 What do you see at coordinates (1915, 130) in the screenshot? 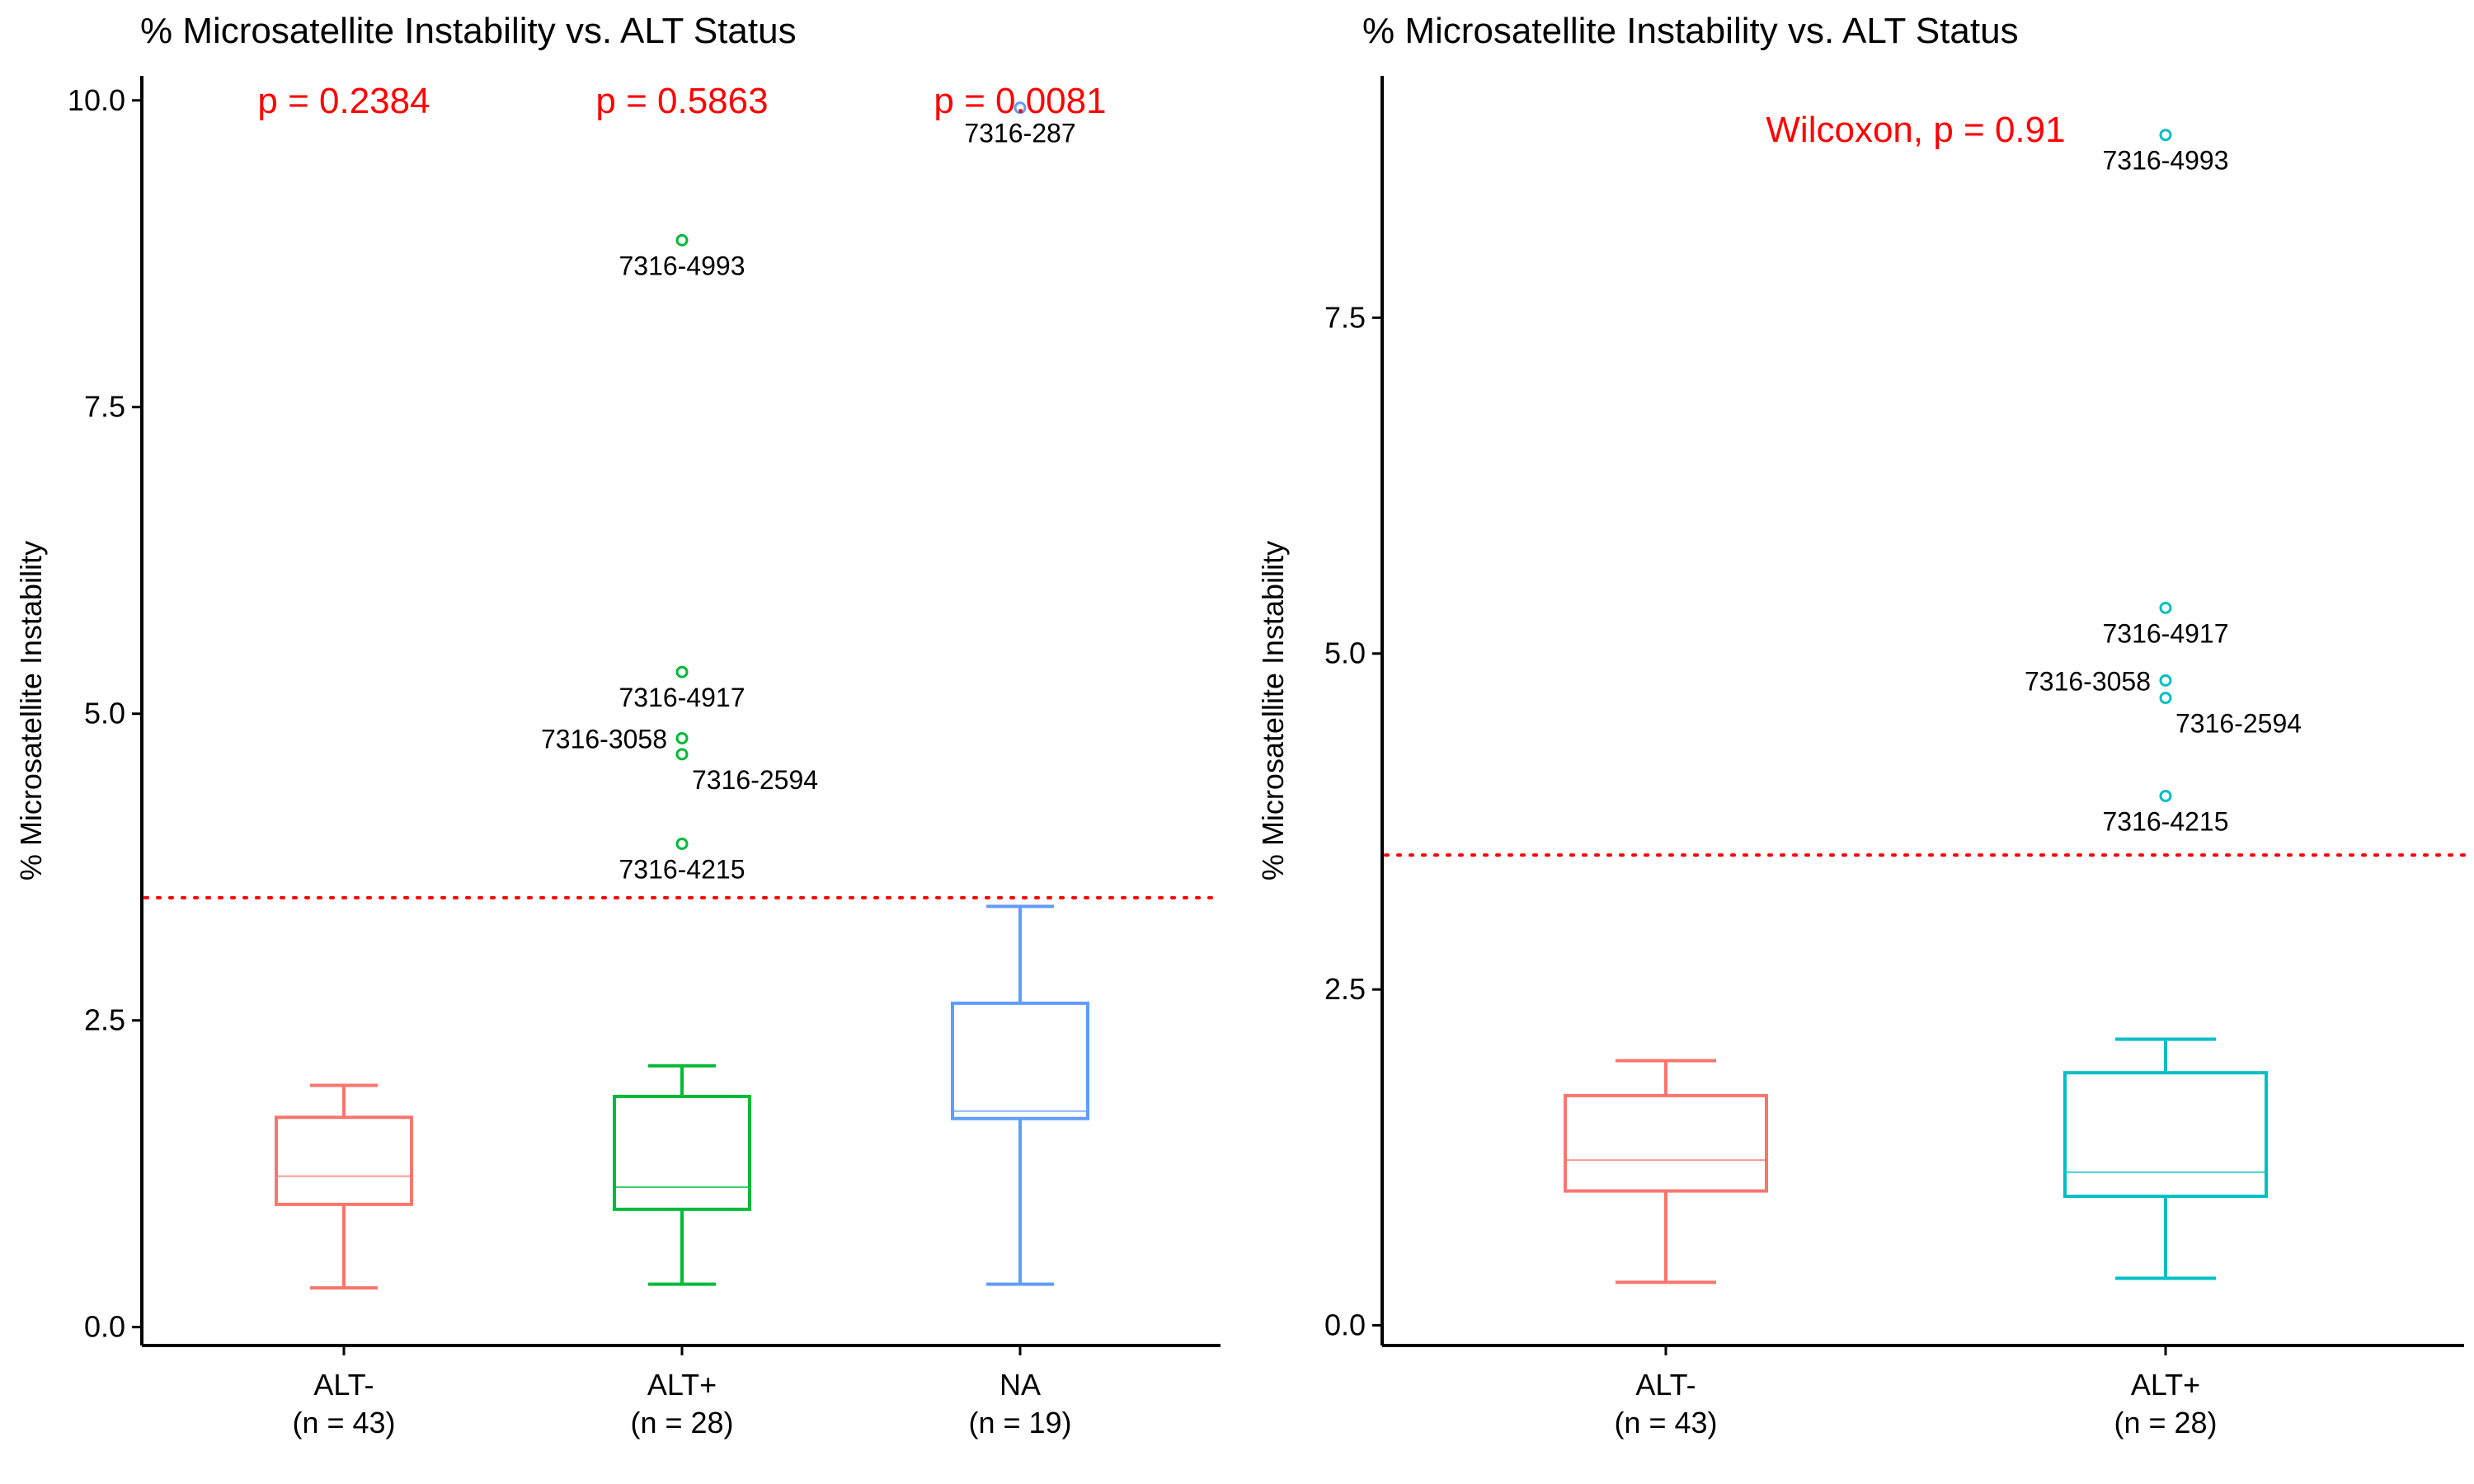
I see `p-value-annotation: Wilcoxon, p = 0.91` at bounding box center [1915, 130].